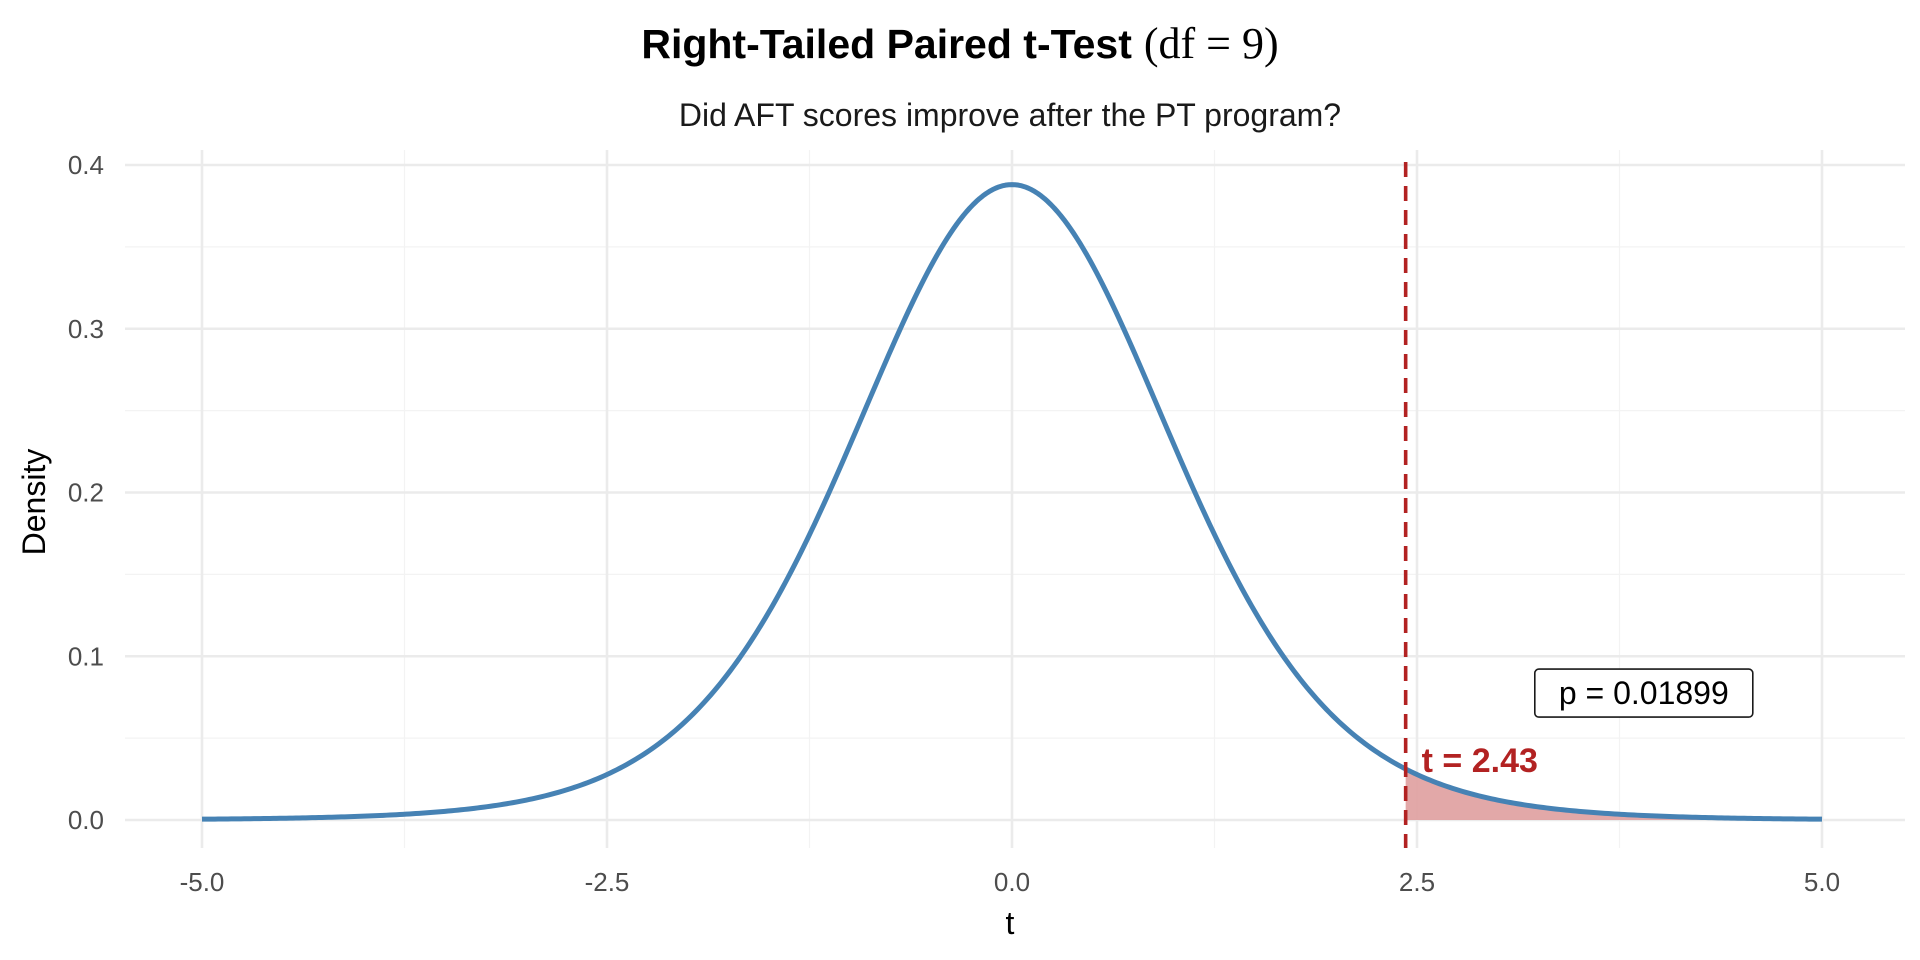 The width and height of the screenshot is (1920, 960). I want to click on p-value-box-border, so click(1644, 693).